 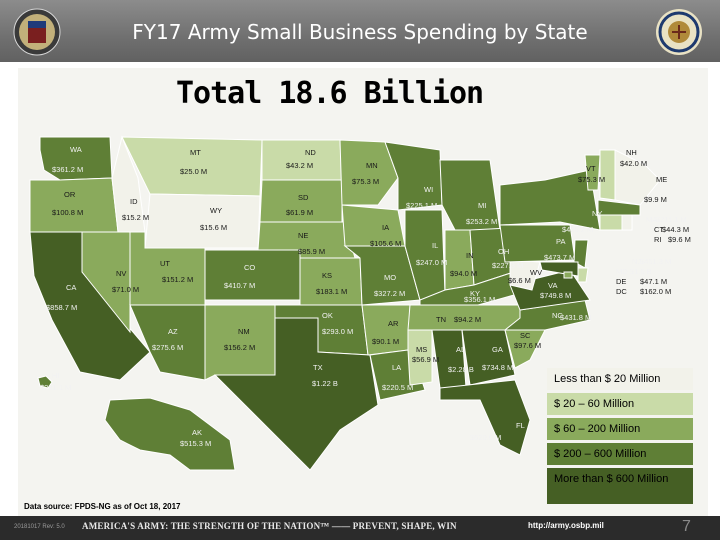 I want to click on state-code-label: NM, so click(x=244, y=331).